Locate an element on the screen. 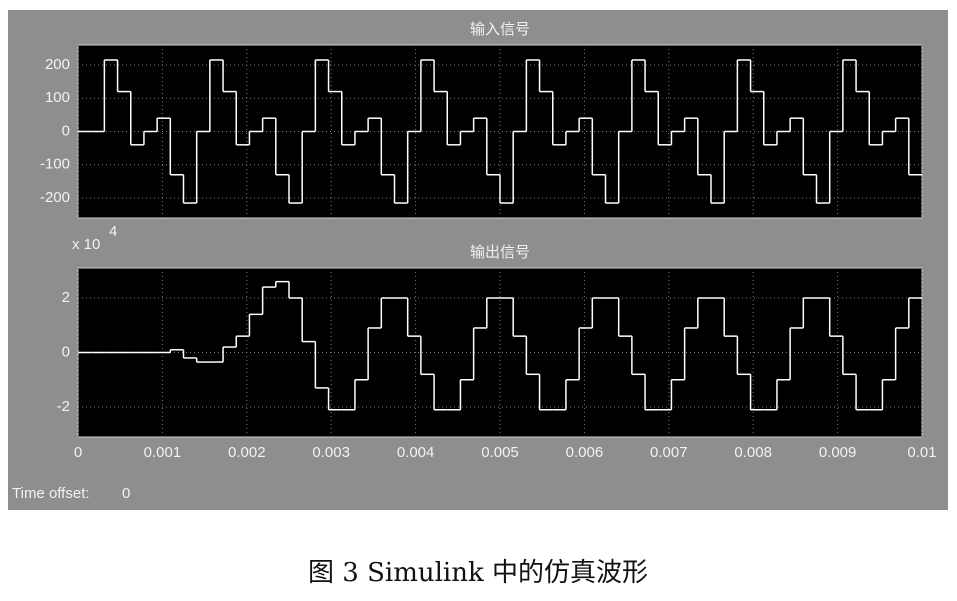 The image size is (957, 601). y-tick-label: 200 is located at coordinates (57, 64).